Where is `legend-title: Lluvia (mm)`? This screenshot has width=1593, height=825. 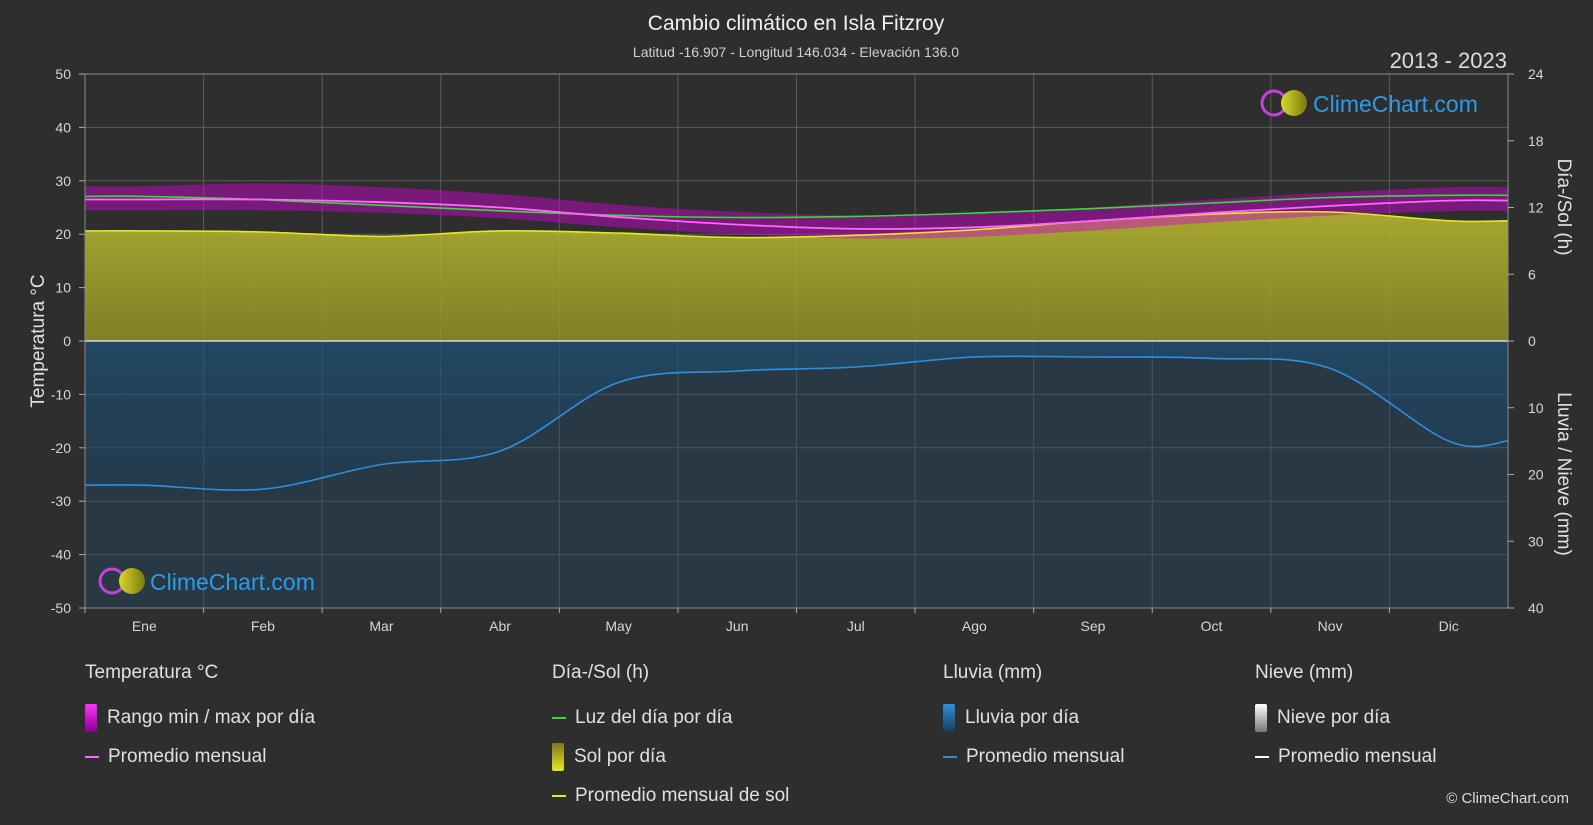
legend-title: Lluvia (mm) is located at coordinates (993, 672).